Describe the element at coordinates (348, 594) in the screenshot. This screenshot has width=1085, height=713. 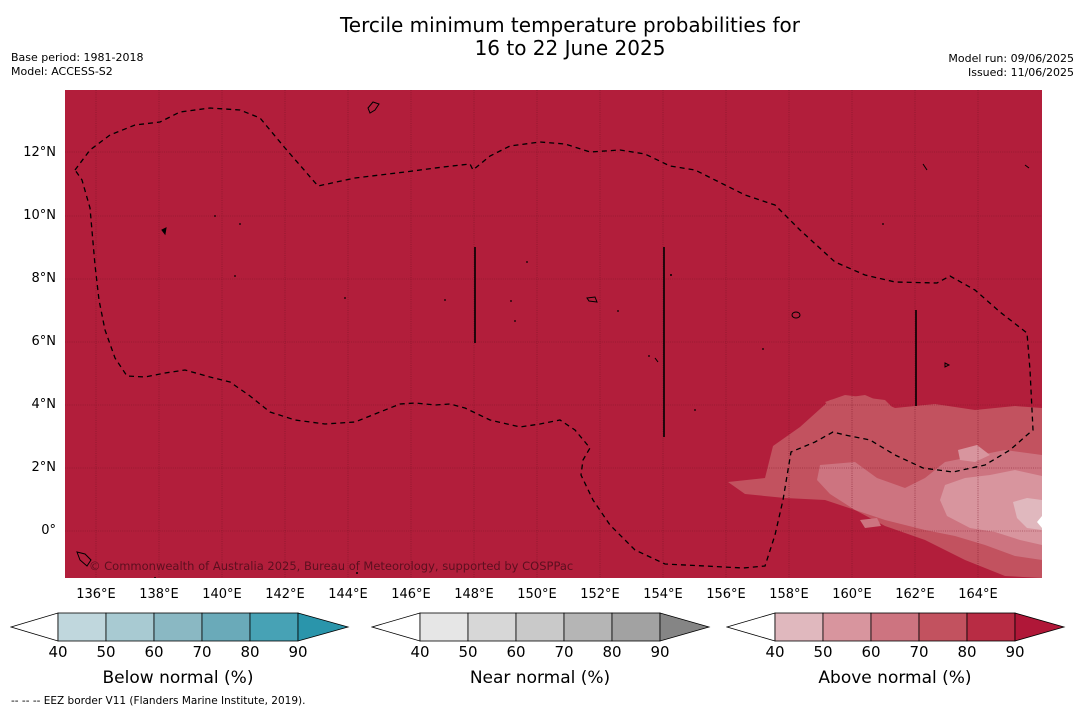
I see `lon-label: 144°E` at that location.